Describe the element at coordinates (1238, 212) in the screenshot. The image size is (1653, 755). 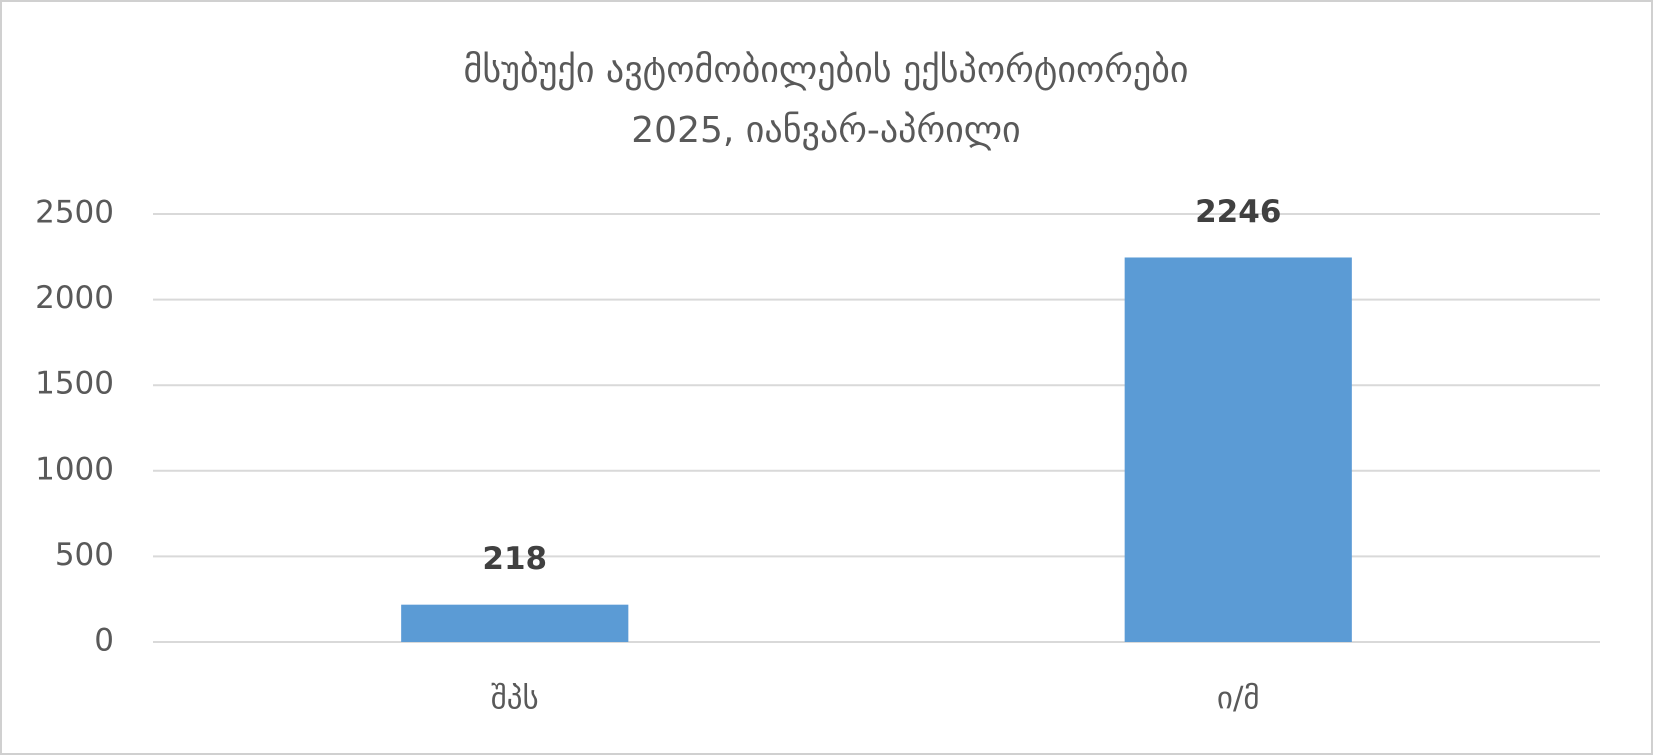
I see `data-label: 2246` at that location.